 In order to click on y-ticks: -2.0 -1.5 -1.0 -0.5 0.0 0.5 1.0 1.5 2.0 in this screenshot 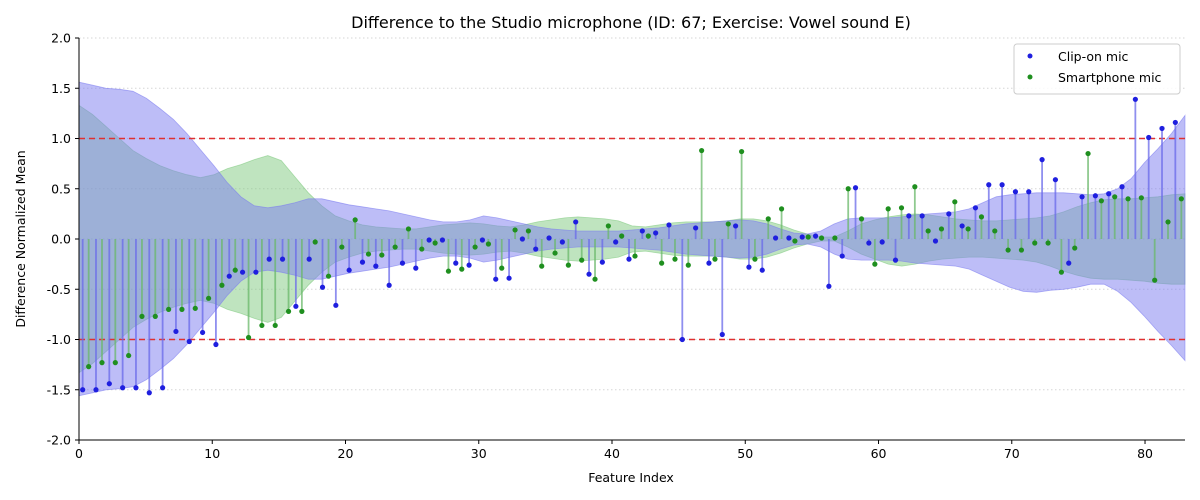, I will do `click(63, 239)`.